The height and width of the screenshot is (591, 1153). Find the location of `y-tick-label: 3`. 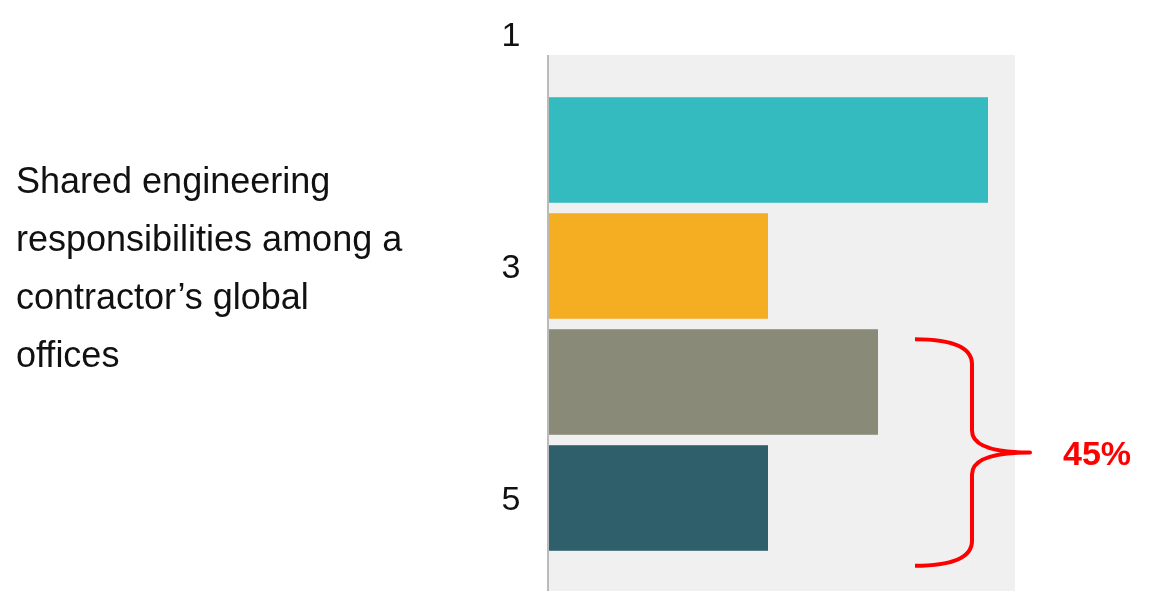

y-tick-label: 3 is located at coordinates (511, 265).